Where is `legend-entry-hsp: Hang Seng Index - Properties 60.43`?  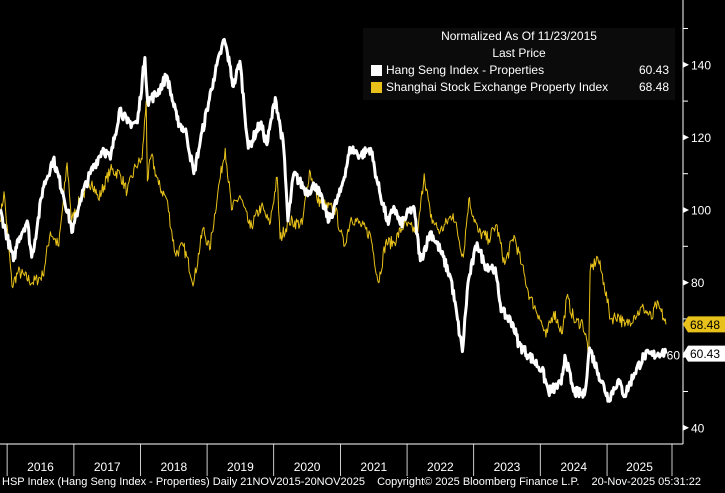 legend-entry-hsp: Hang Seng Index - Properties 60.43 is located at coordinates (519, 70).